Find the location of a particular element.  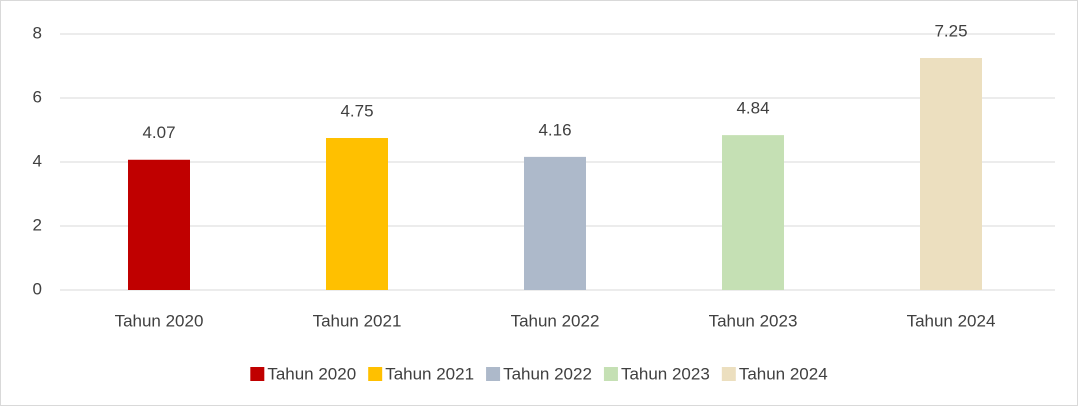

x-tick-label: Tahun 2022 is located at coordinates (555, 320).